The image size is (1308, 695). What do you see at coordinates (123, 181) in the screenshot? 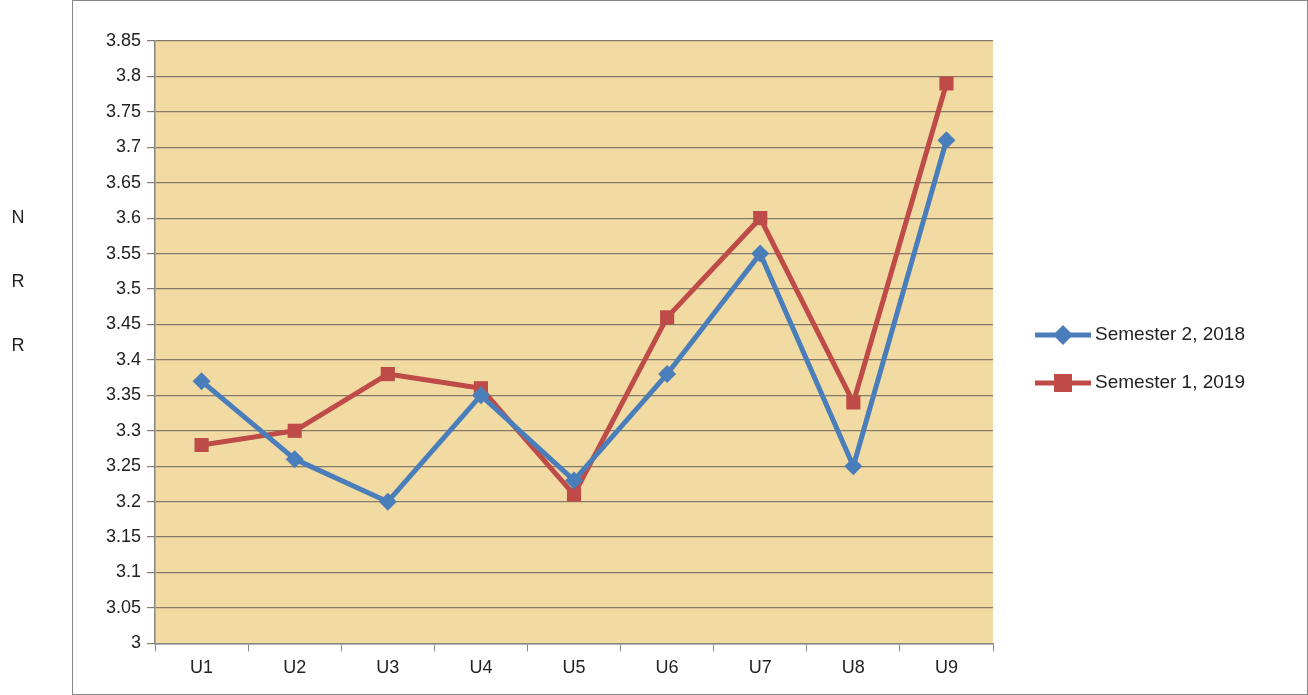
I see `y-tick-label: 3.65` at bounding box center [123, 181].